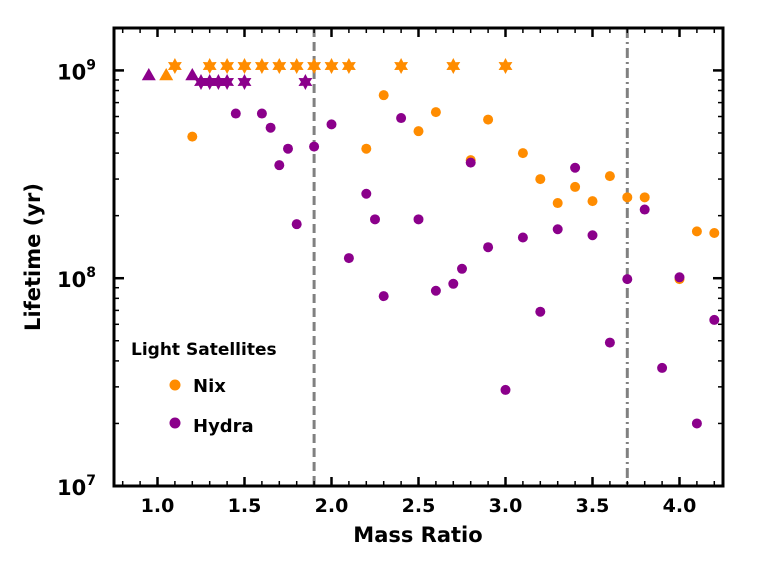 The image size is (761, 575). What do you see at coordinates (680, 506) in the screenshot?
I see `x-tick-label: 4.0` at bounding box center [680, 506].